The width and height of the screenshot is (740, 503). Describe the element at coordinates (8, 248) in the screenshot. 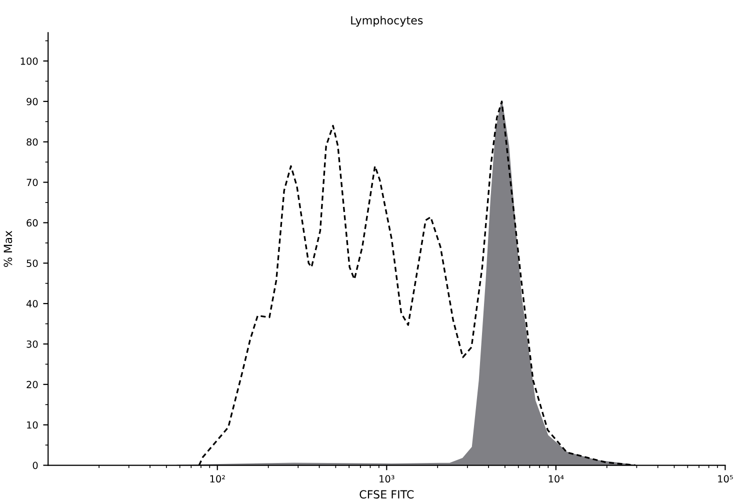

I see `y-axis-title: % Max` at that location.